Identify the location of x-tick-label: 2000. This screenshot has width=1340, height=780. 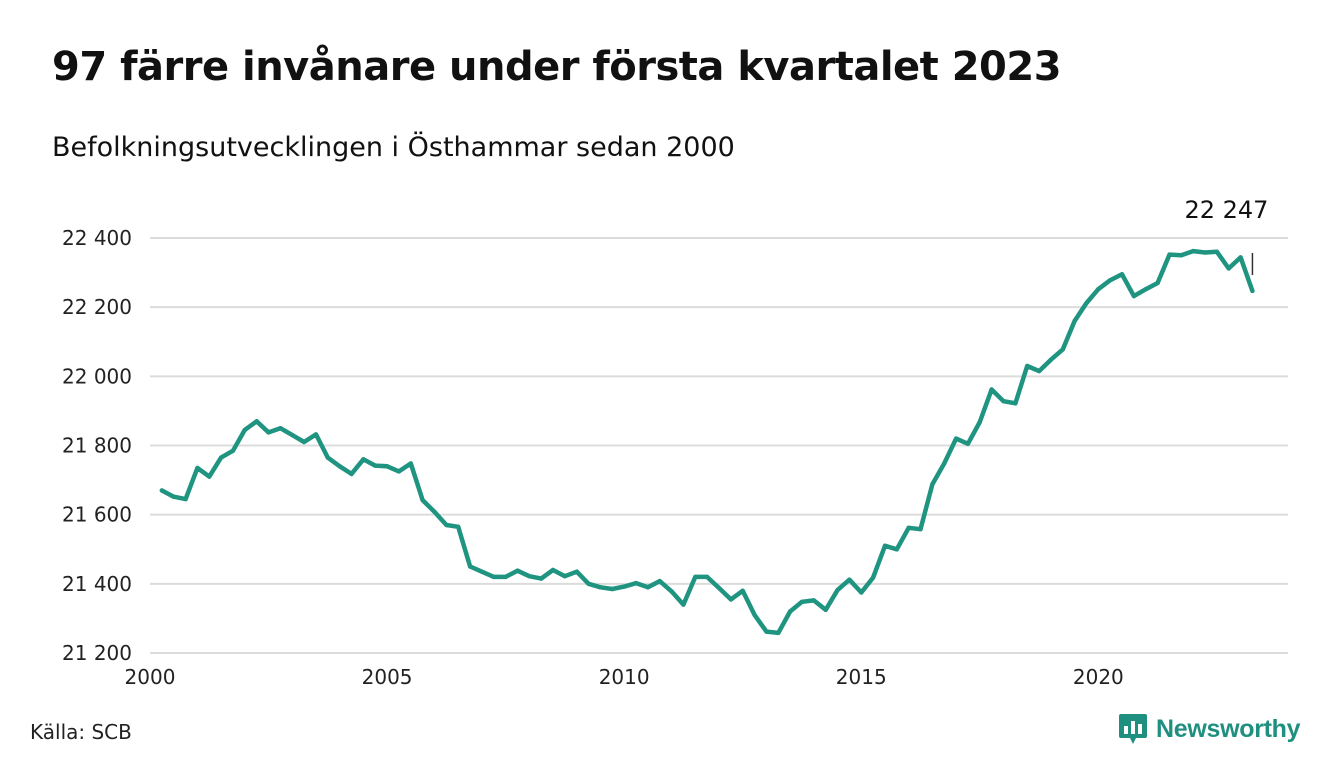
(150, 677).